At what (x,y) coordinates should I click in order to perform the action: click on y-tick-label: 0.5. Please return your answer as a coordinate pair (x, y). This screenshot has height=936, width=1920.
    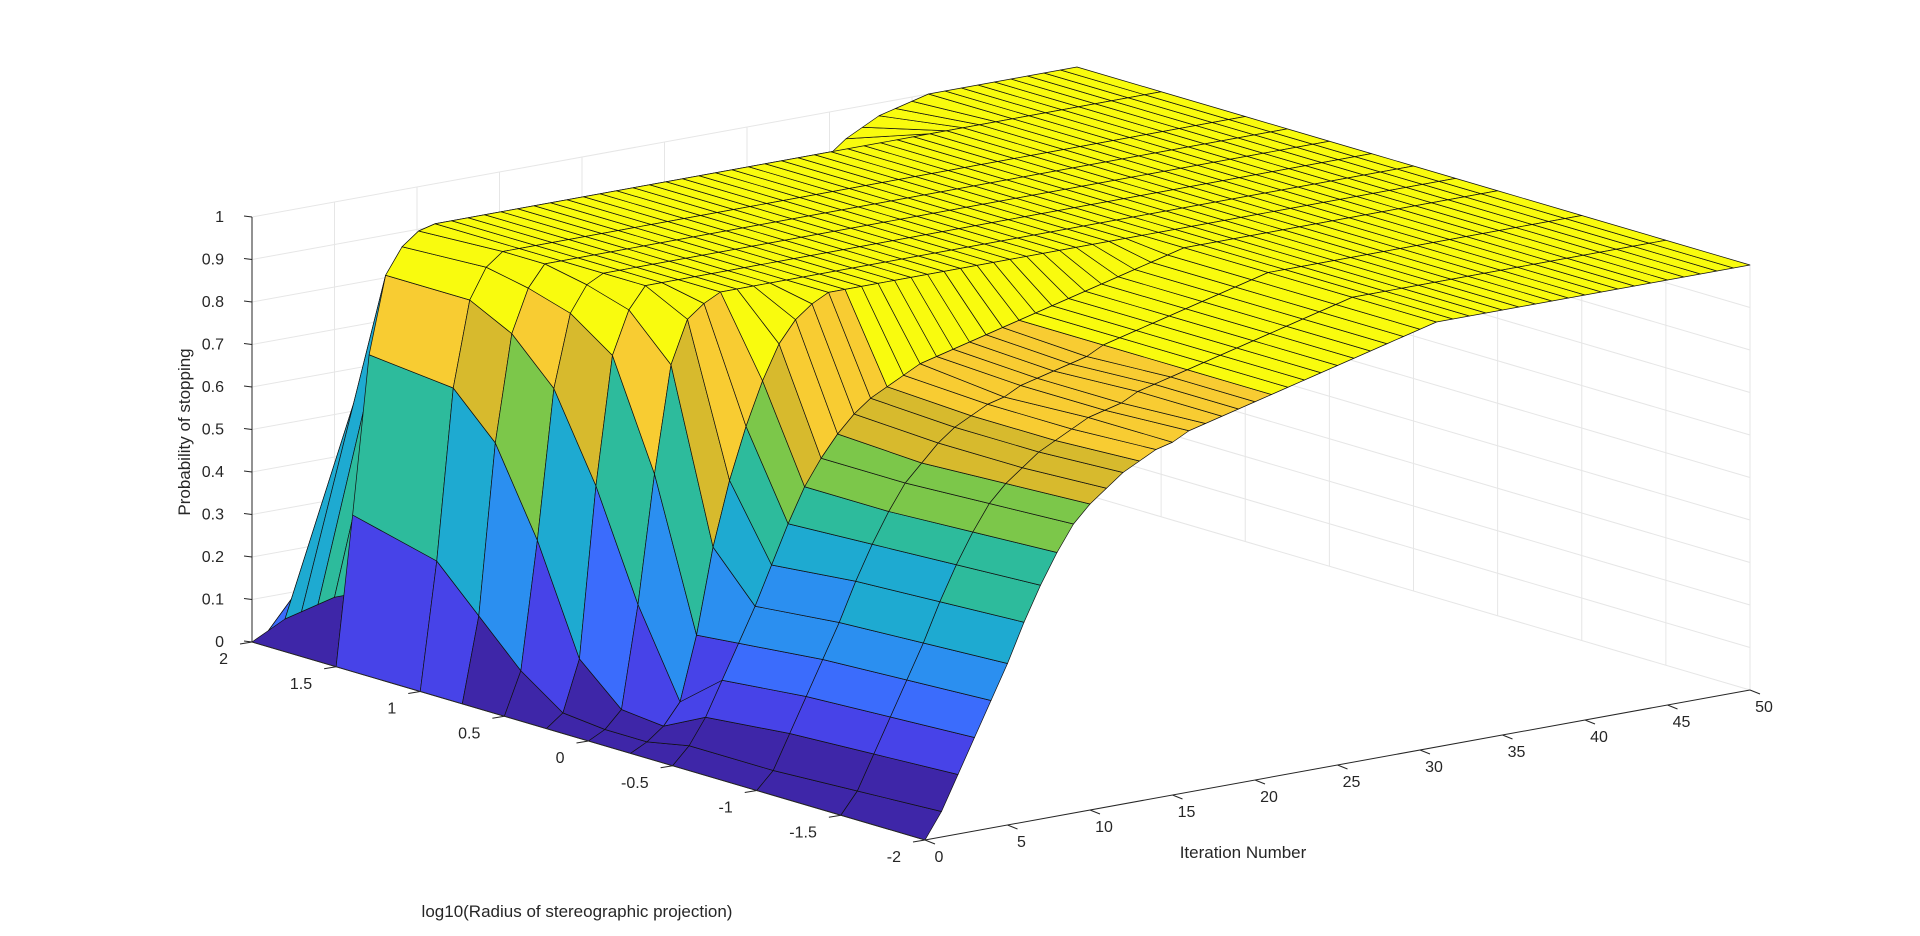
    Looking at the image, I should click on (469, 733).